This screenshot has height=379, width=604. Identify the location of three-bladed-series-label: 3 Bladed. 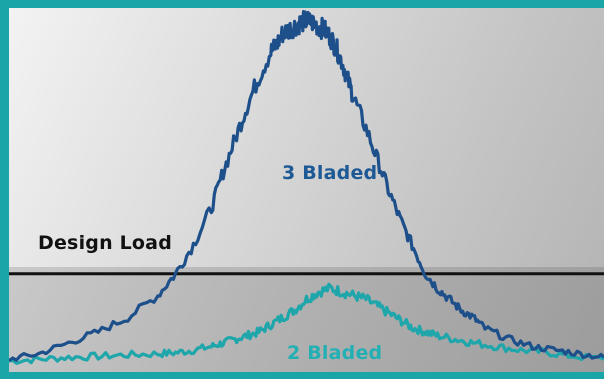
(330, 173).